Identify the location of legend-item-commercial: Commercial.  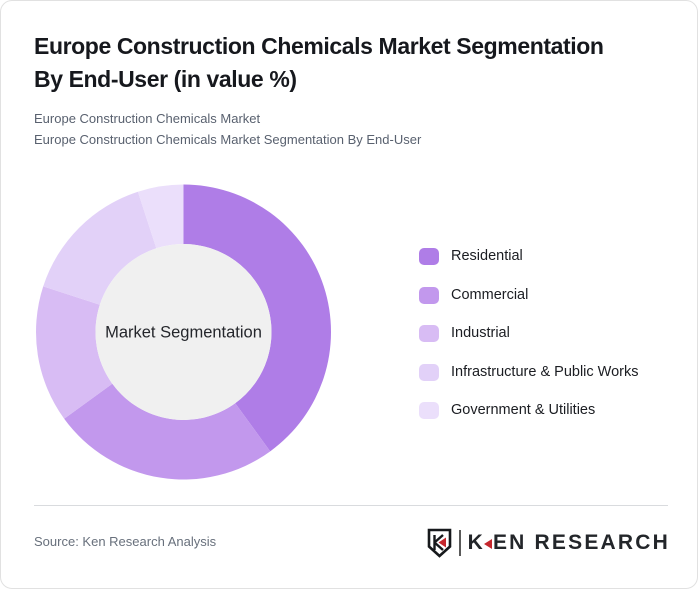
(529, 295).